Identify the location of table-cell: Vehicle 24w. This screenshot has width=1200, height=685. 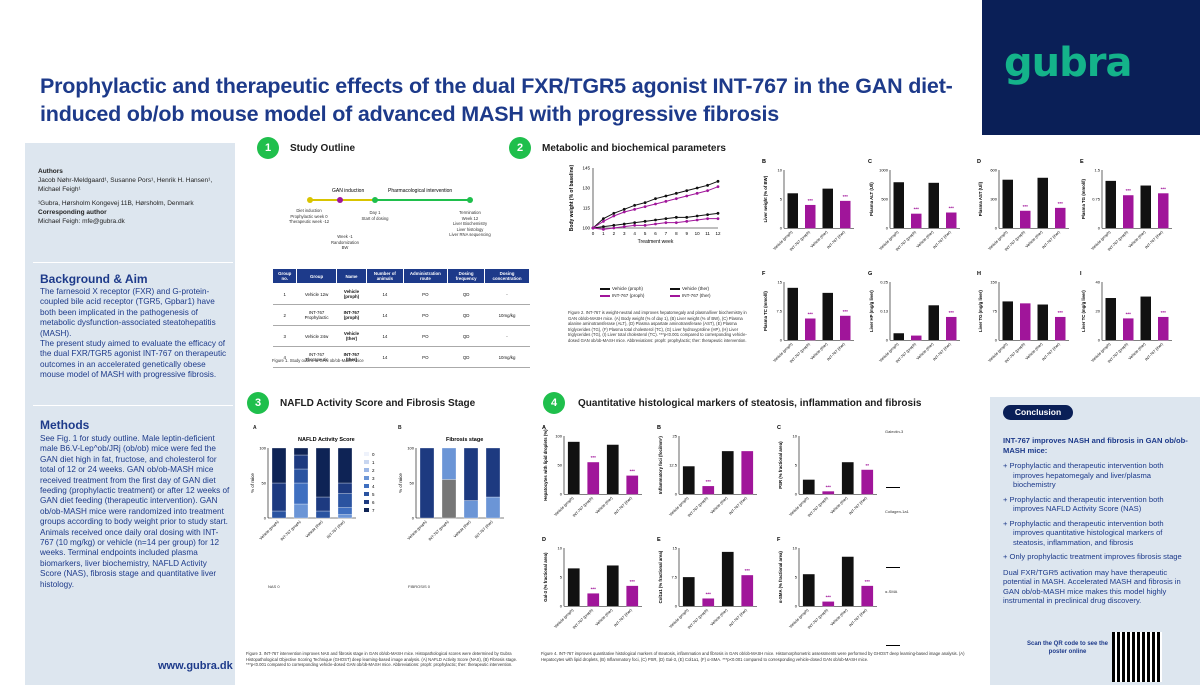
(316, 336).